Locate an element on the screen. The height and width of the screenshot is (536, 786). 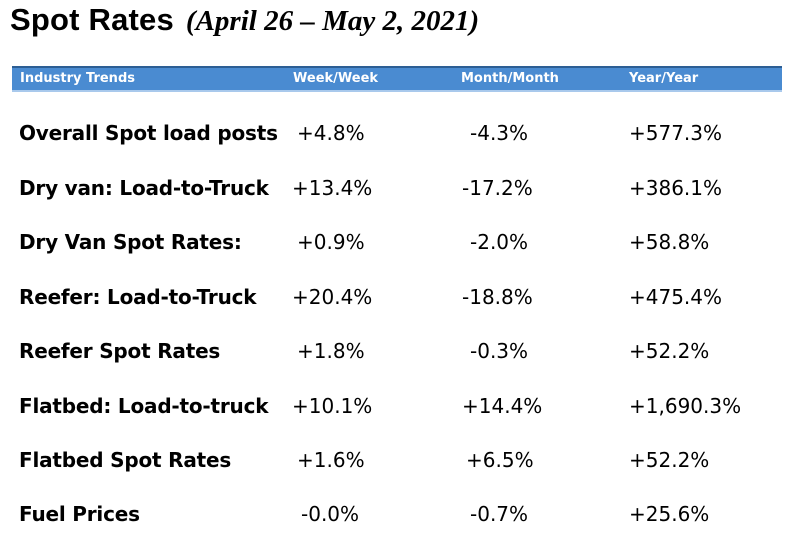
row-label: Overall Spot load posts is located at coordinates (148, 133).